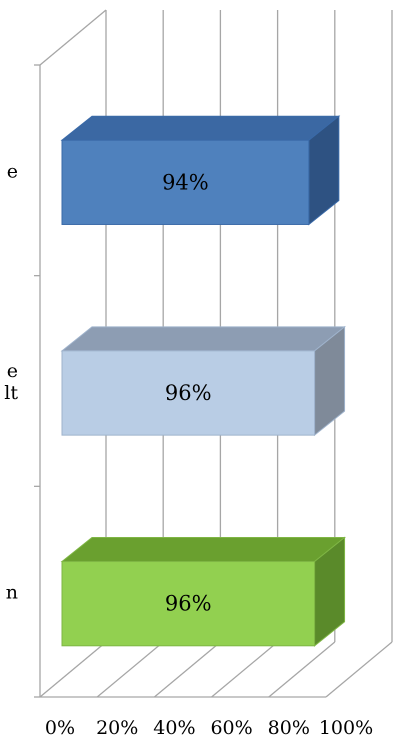 Image resolution: width=396 pixels, height=743 pixels. What do you see at coordinates (60, 728) in the screenshot?
I see `x-tick-label: 0%` at bounding box center [60, 728].